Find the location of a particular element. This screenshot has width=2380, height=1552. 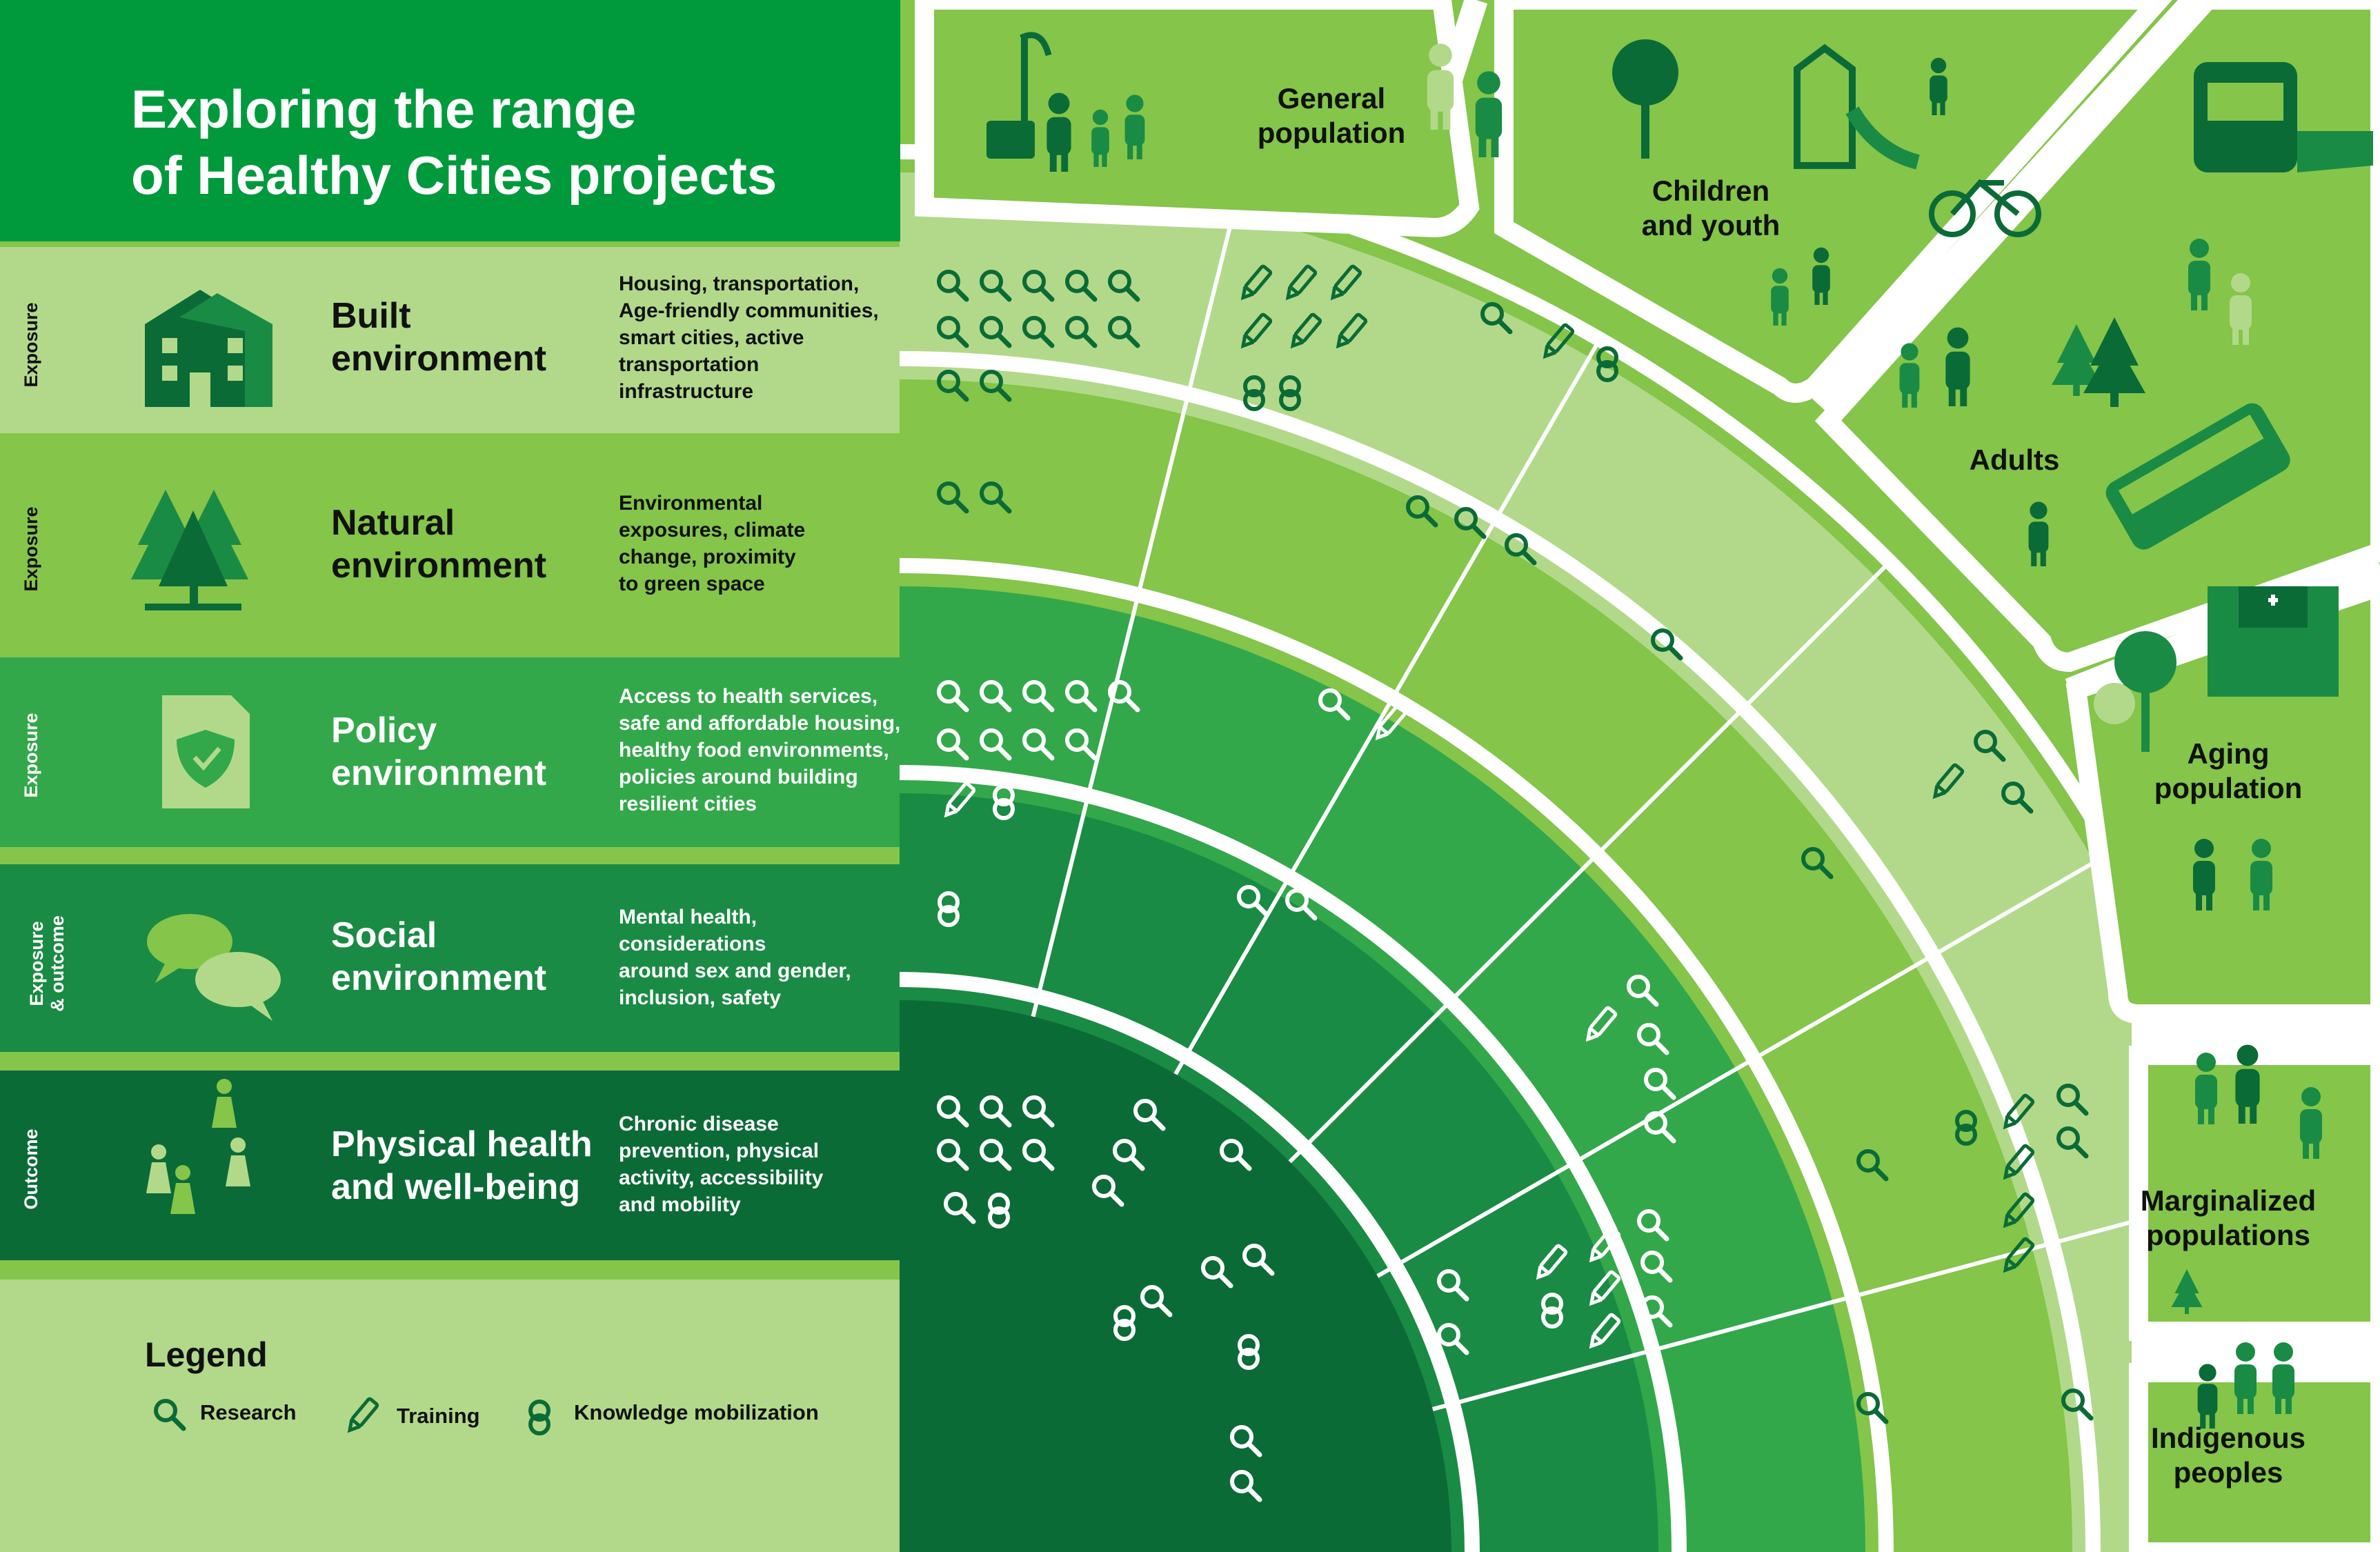

row-axis-policy: Exposure is located at coordinates (31, 755).